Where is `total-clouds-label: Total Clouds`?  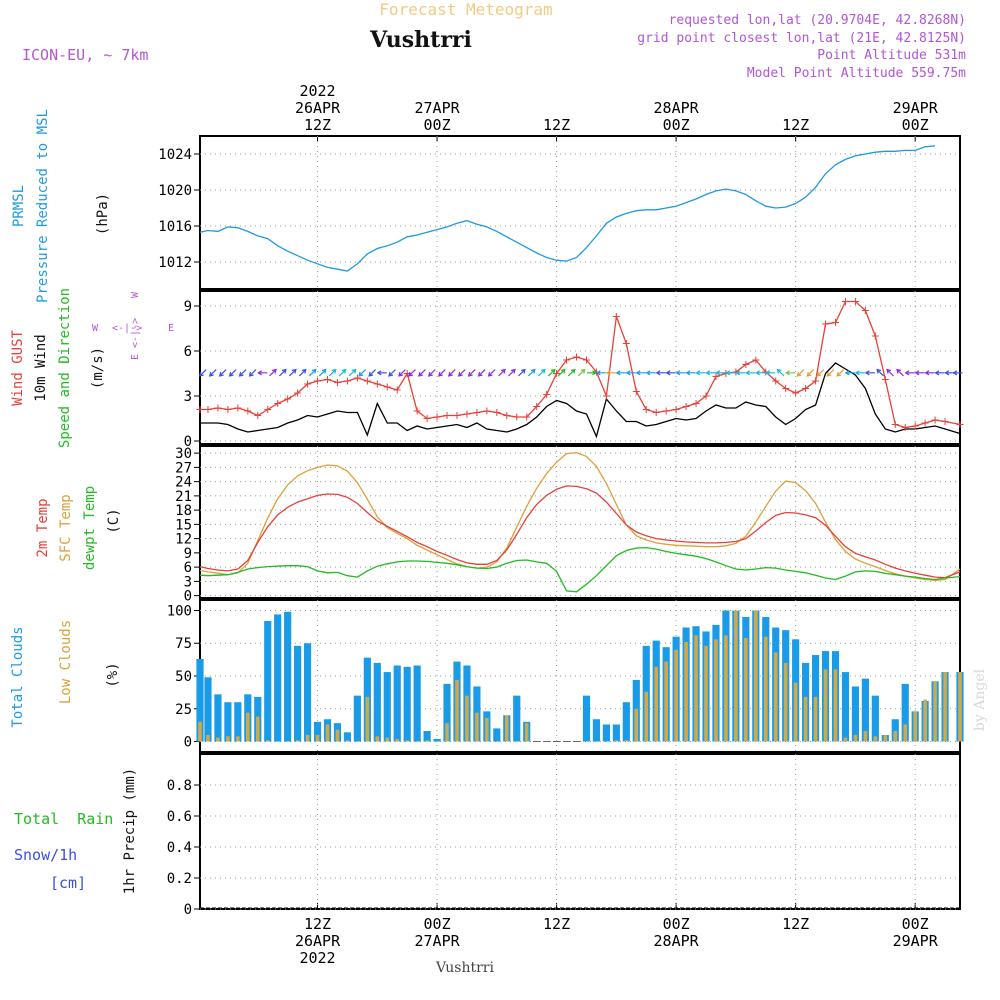
total-clouds-label: Total Clouds is located at coordinates (18, 676).